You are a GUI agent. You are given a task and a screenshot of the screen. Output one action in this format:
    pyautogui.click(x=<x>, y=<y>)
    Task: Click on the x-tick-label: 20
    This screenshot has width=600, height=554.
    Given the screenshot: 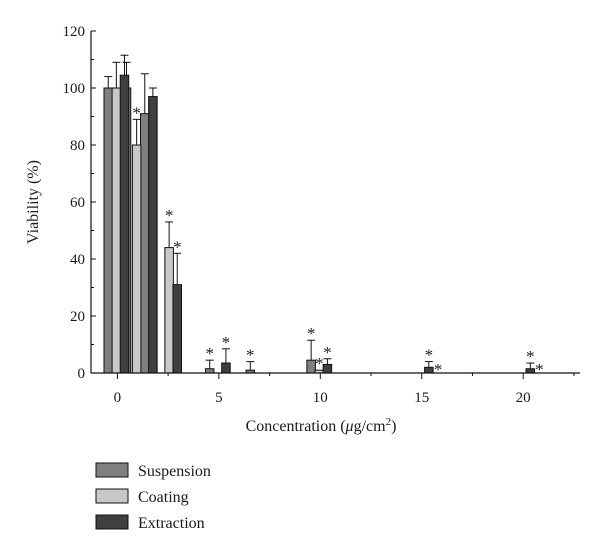 What is the action you would take?
    pyautogui.click(x=523, y=398)
    